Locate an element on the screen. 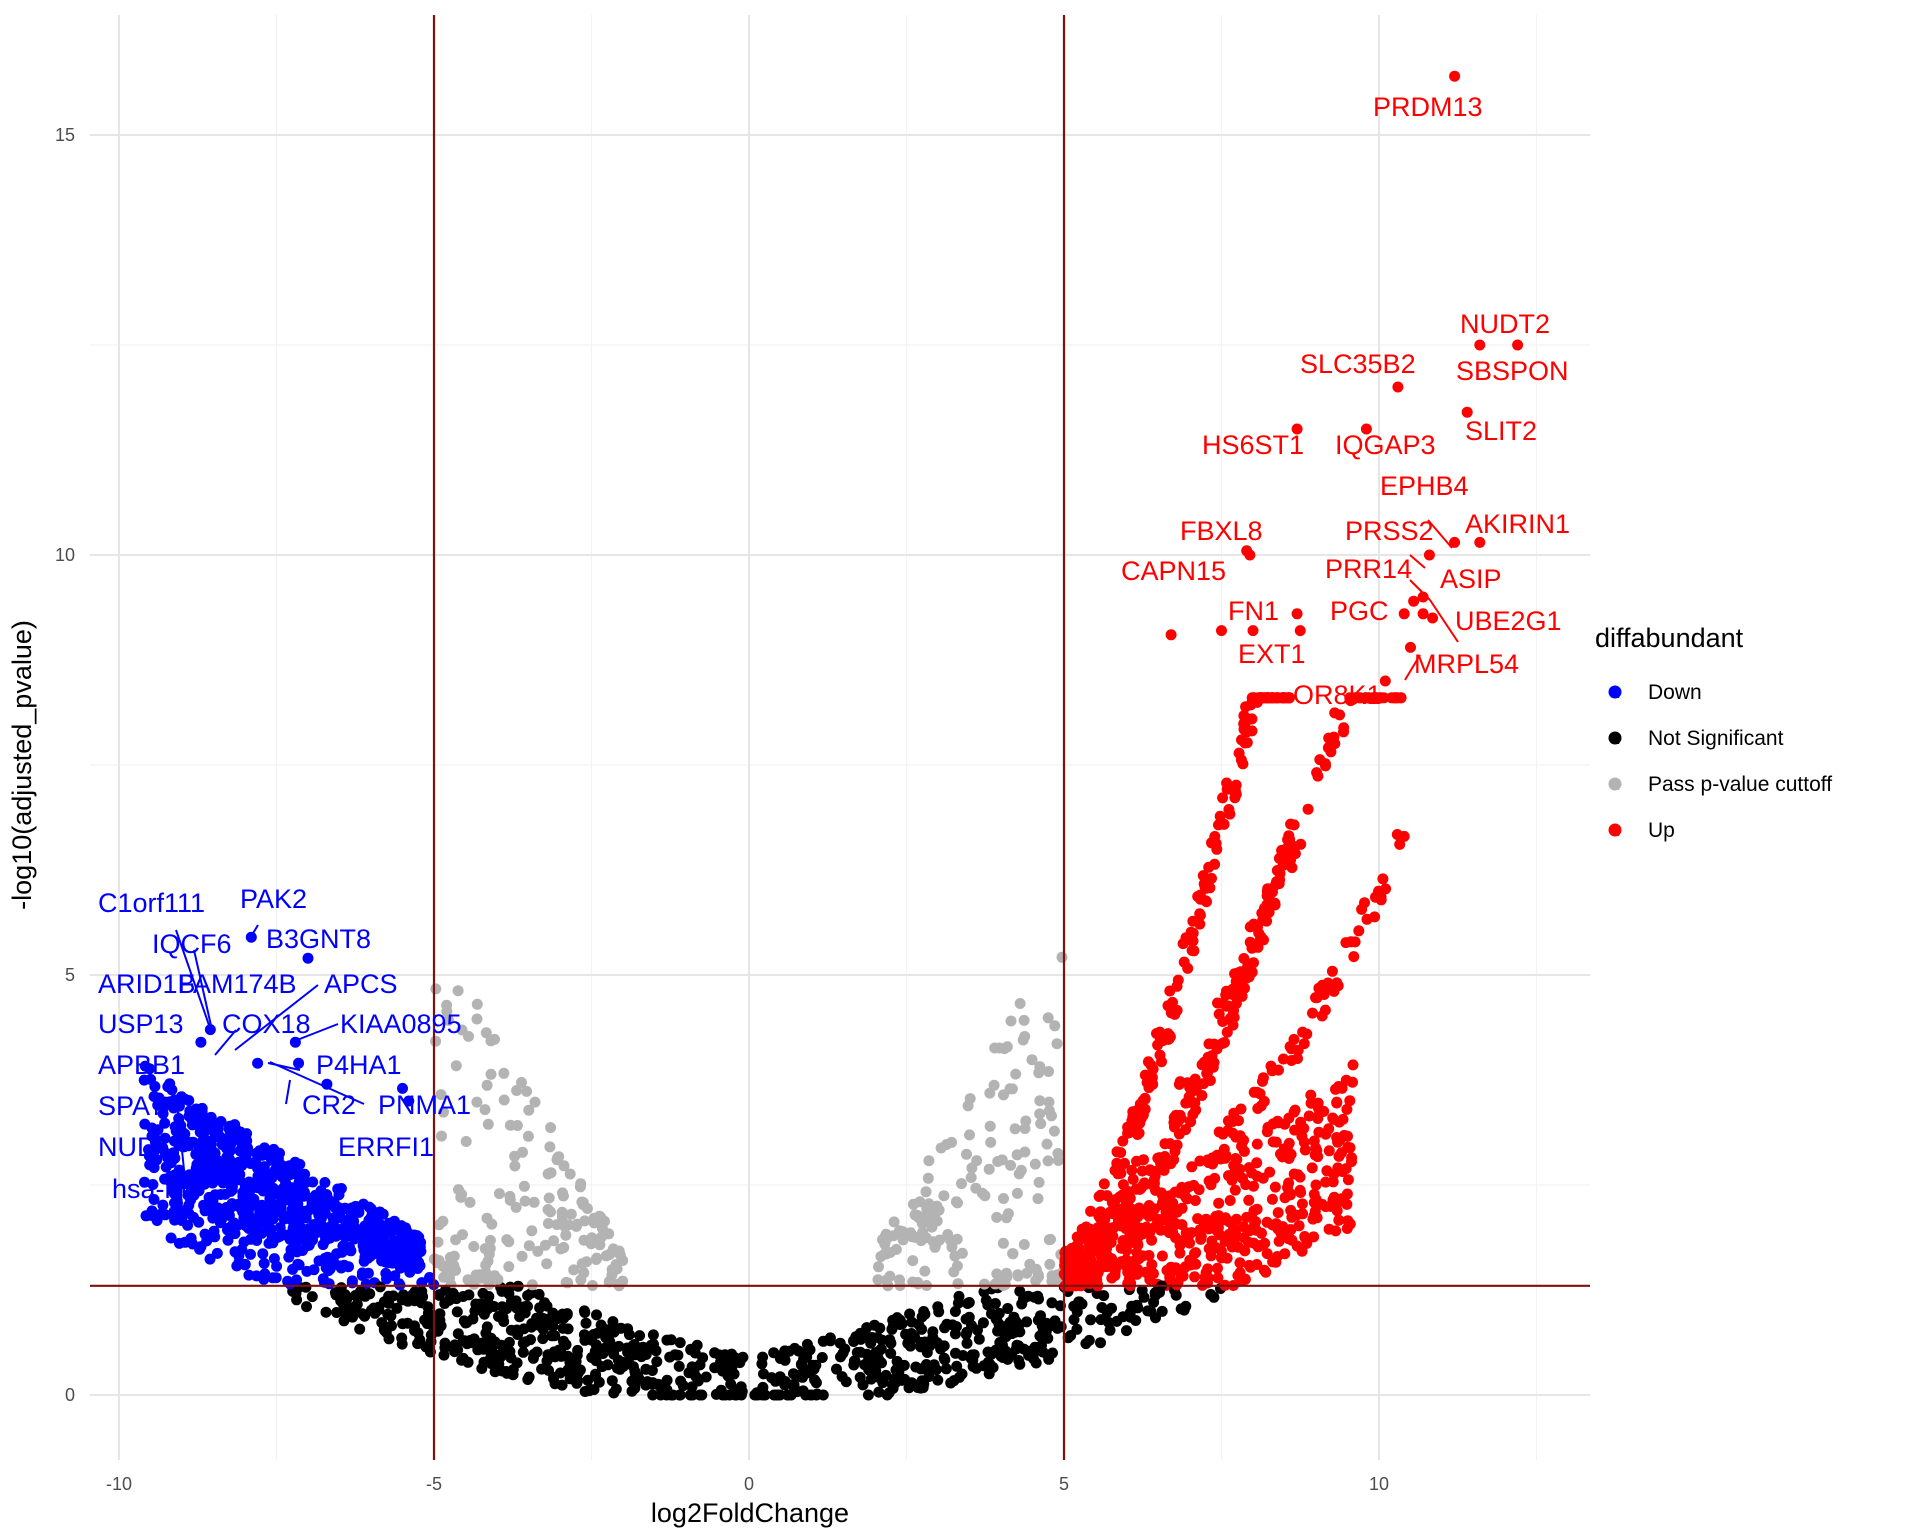 The image size is (1920, 1536). gene-label: UBE2G1 is located at coordinates (1508, 621).